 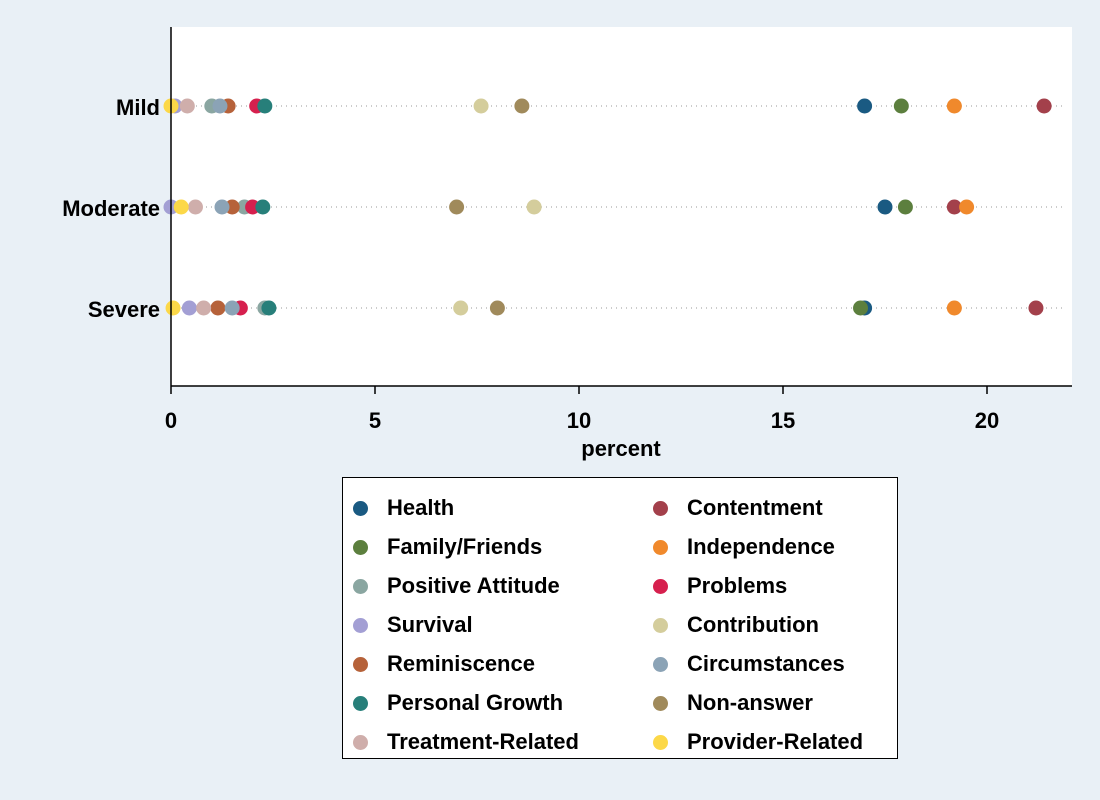 I want to click on legend-item-problems: Problems, so click(x=720, y=586).